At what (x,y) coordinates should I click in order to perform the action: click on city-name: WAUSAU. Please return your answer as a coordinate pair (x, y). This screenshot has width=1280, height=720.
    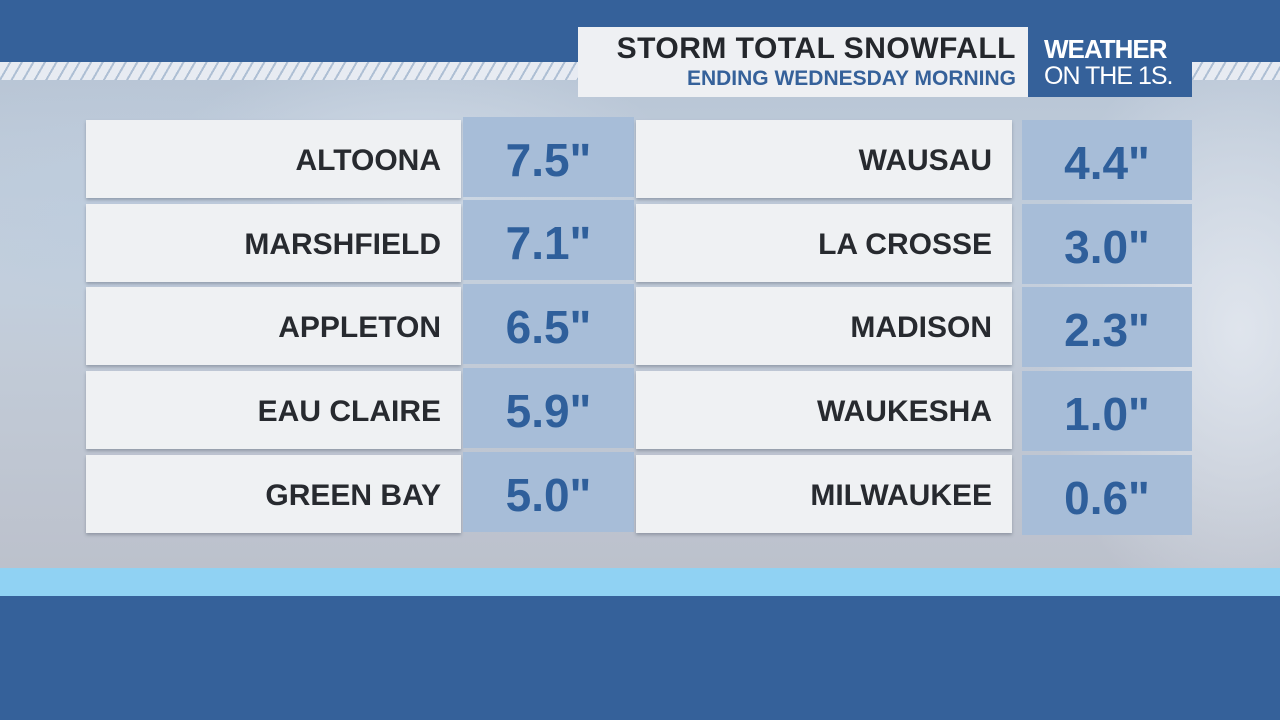
    Looking at the image, I should click on (925, 160).